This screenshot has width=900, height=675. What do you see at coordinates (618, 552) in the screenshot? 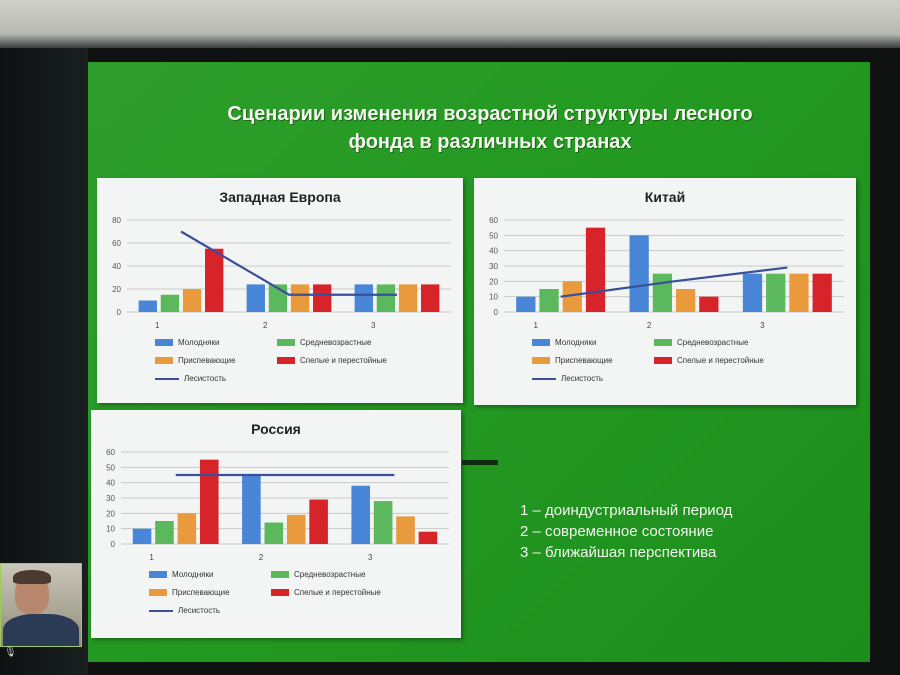
I see `period-note-3: 3 – ближайшая перспектива` at bounding box center [618, 552].